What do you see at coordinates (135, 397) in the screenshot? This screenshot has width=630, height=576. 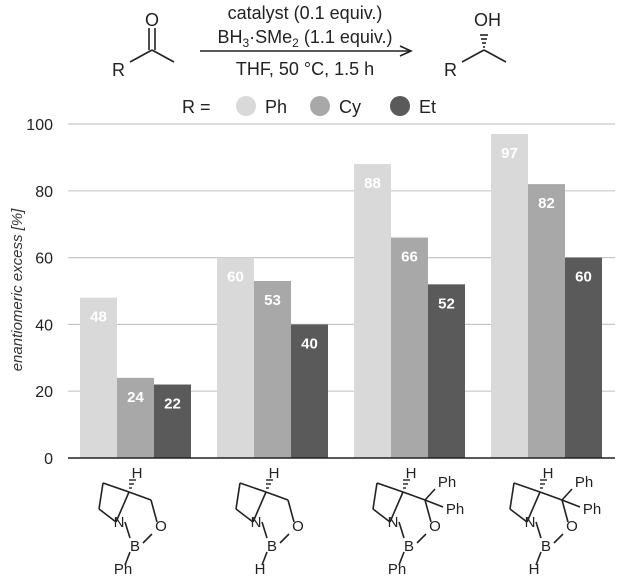 I see `bar-value-label: 24` at bounding box center [135, 397].